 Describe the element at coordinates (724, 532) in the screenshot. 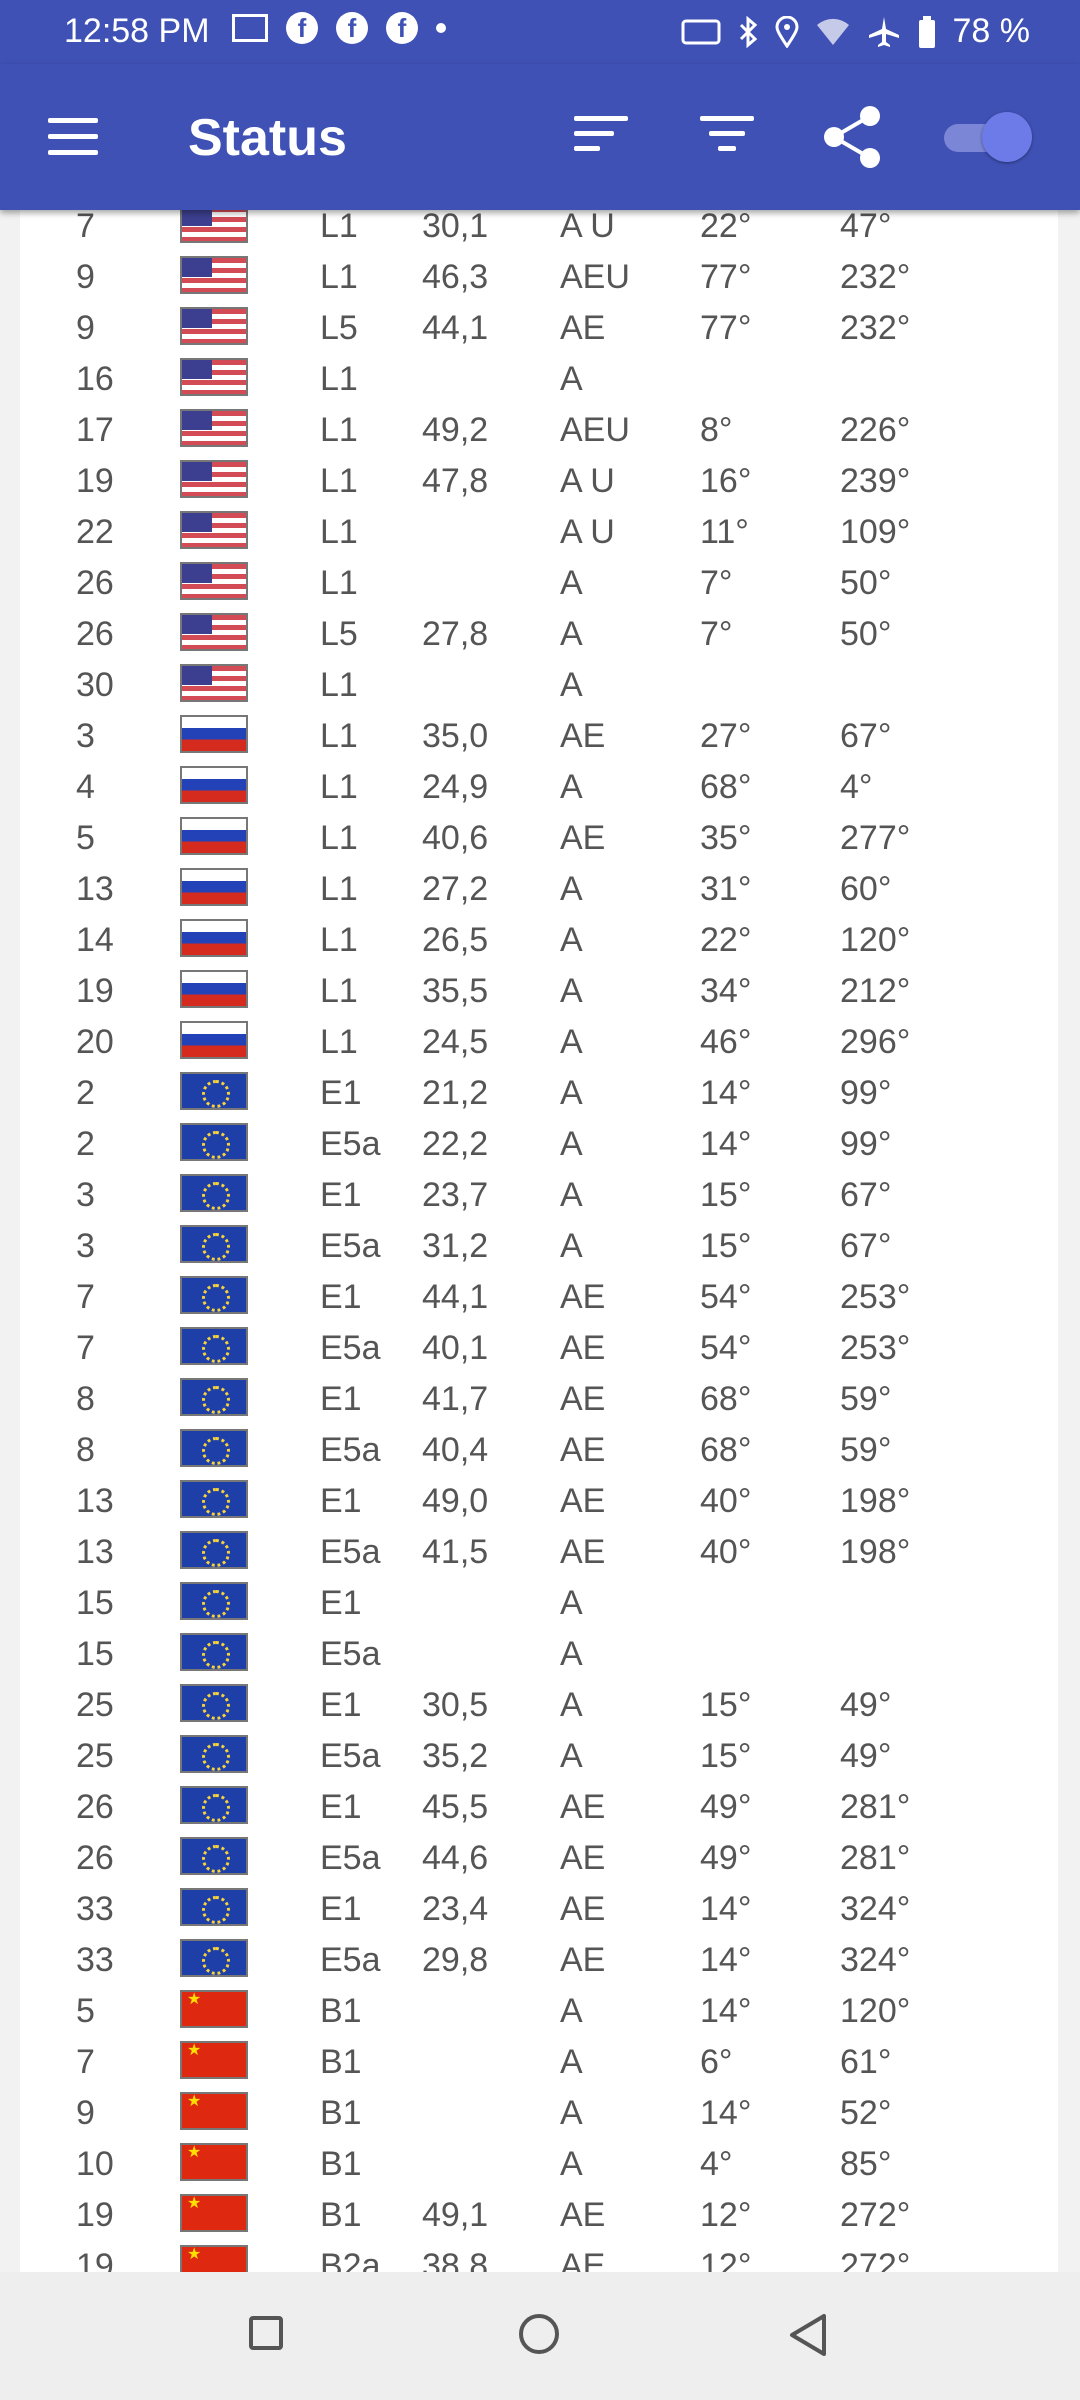

I see `satellite-elevation: 11°` at that location.